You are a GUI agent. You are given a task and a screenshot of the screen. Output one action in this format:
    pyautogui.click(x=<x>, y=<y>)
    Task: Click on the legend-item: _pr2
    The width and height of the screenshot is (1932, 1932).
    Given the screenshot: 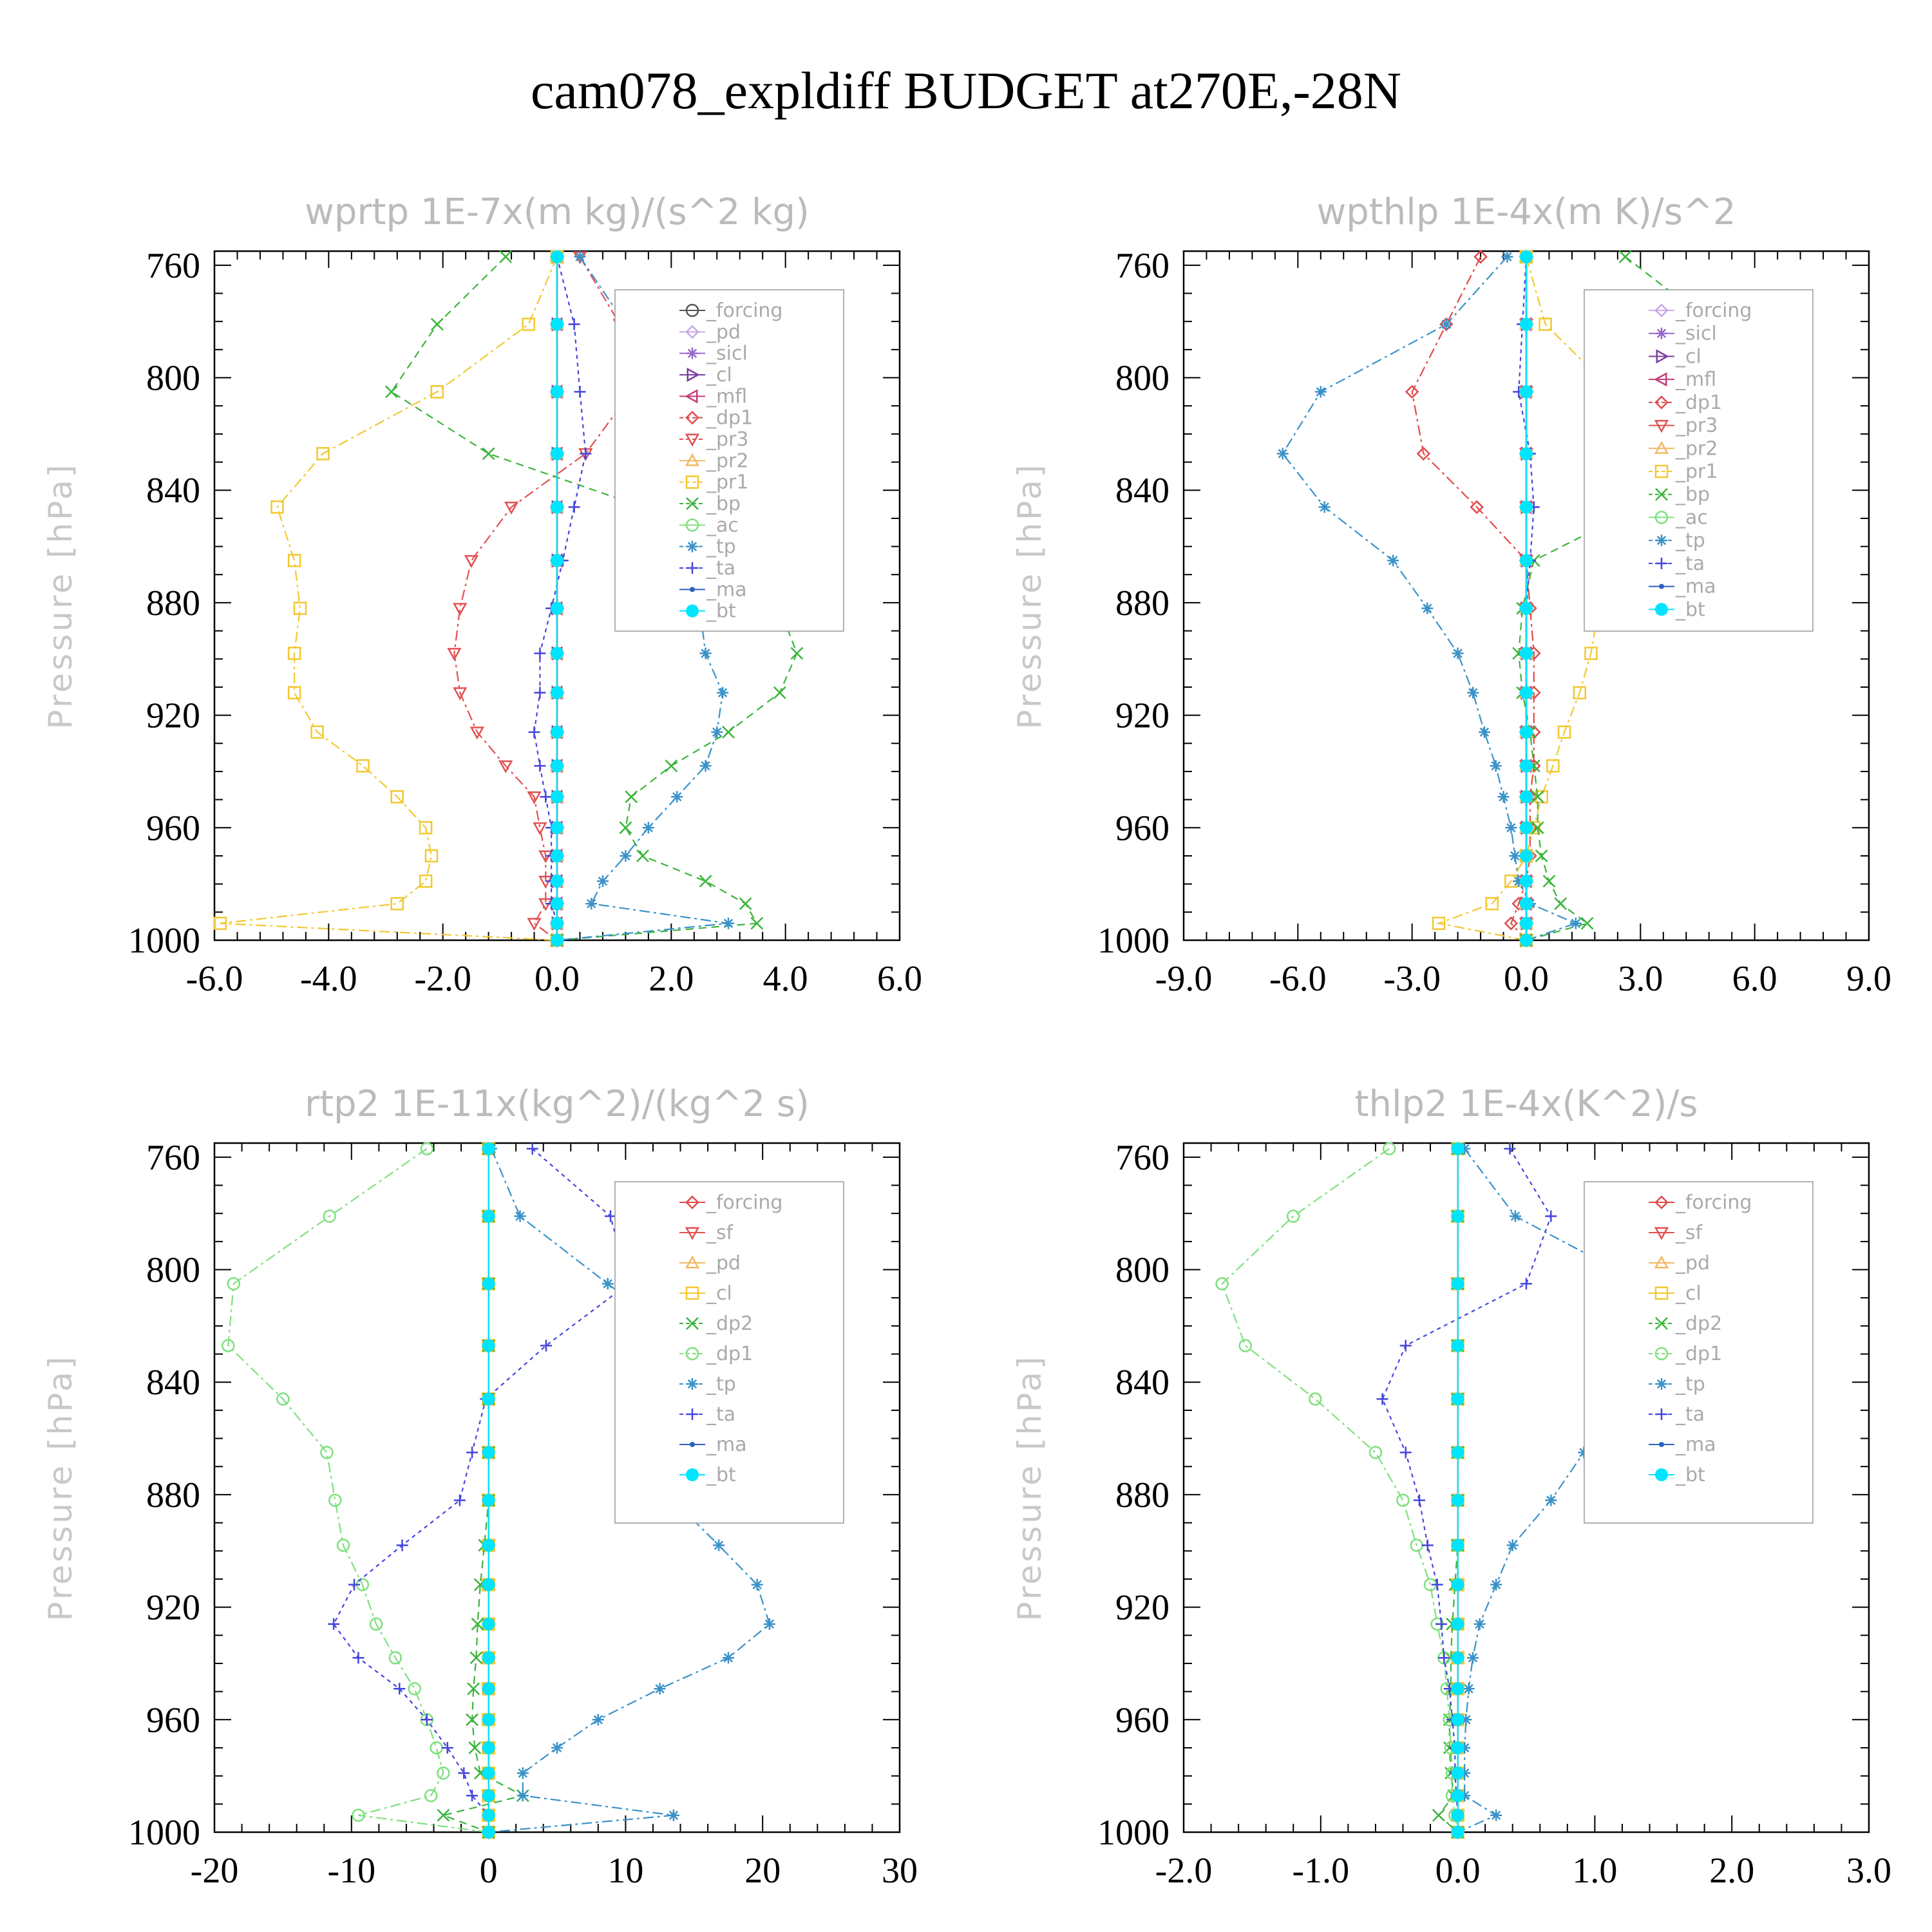 What is the action you would take?
    pyautogui.click(x=714, y=461)
    